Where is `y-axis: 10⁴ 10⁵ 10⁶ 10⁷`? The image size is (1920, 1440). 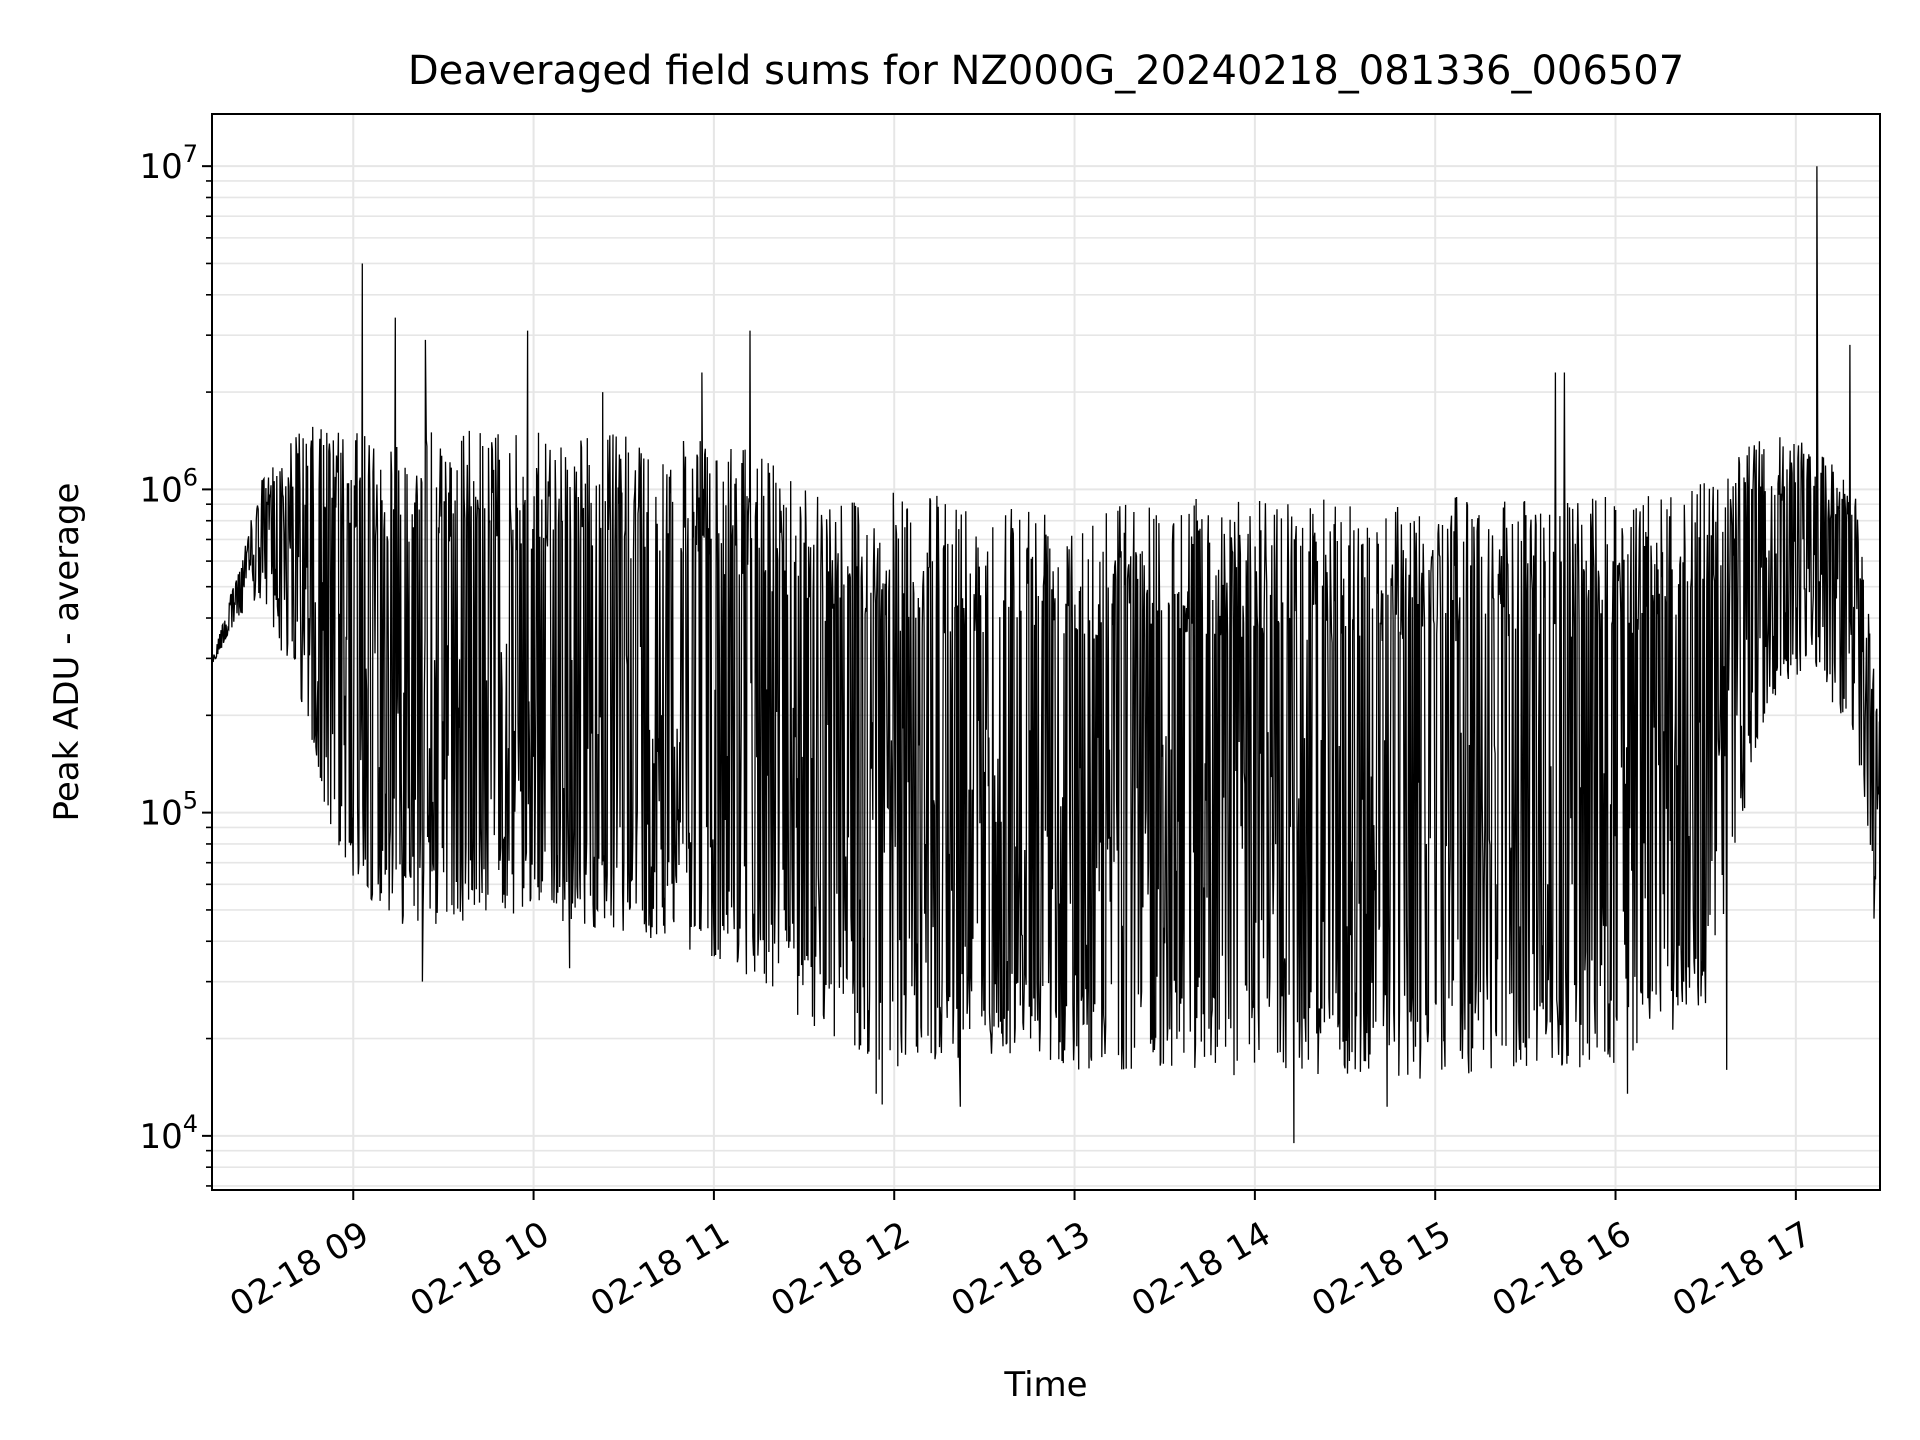
y-axis: 10⁴ 10⁵ 10⁶ 10⁷ is located at coordinates (175, 663).